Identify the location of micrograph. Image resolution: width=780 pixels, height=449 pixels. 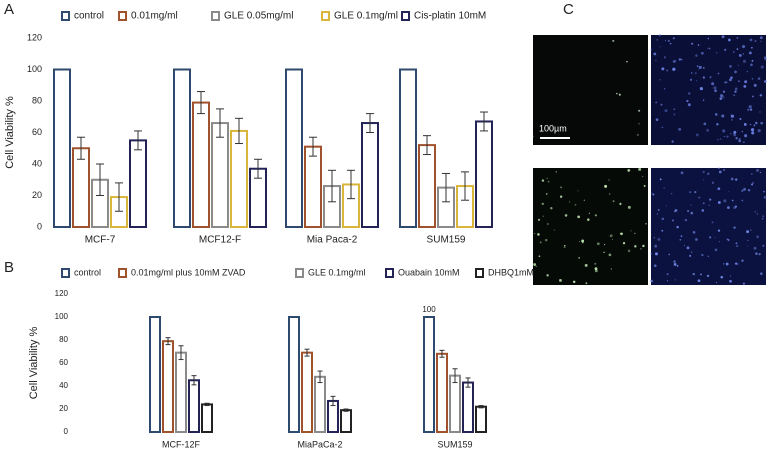
(590, 226).